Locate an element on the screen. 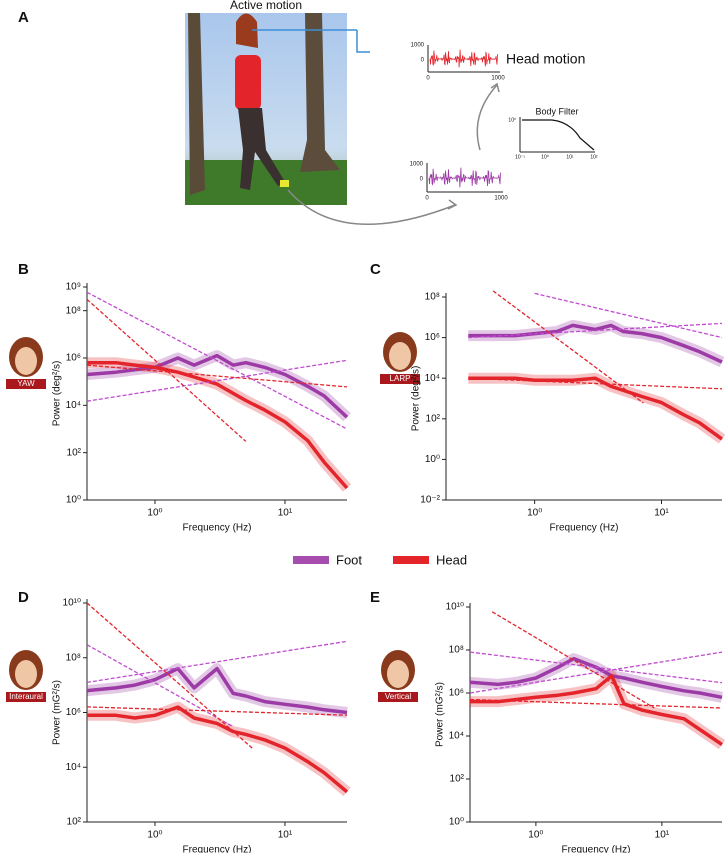 This screenshot has width=726, height=853. icon-label: Vertical is located at coordinates (398, 696).